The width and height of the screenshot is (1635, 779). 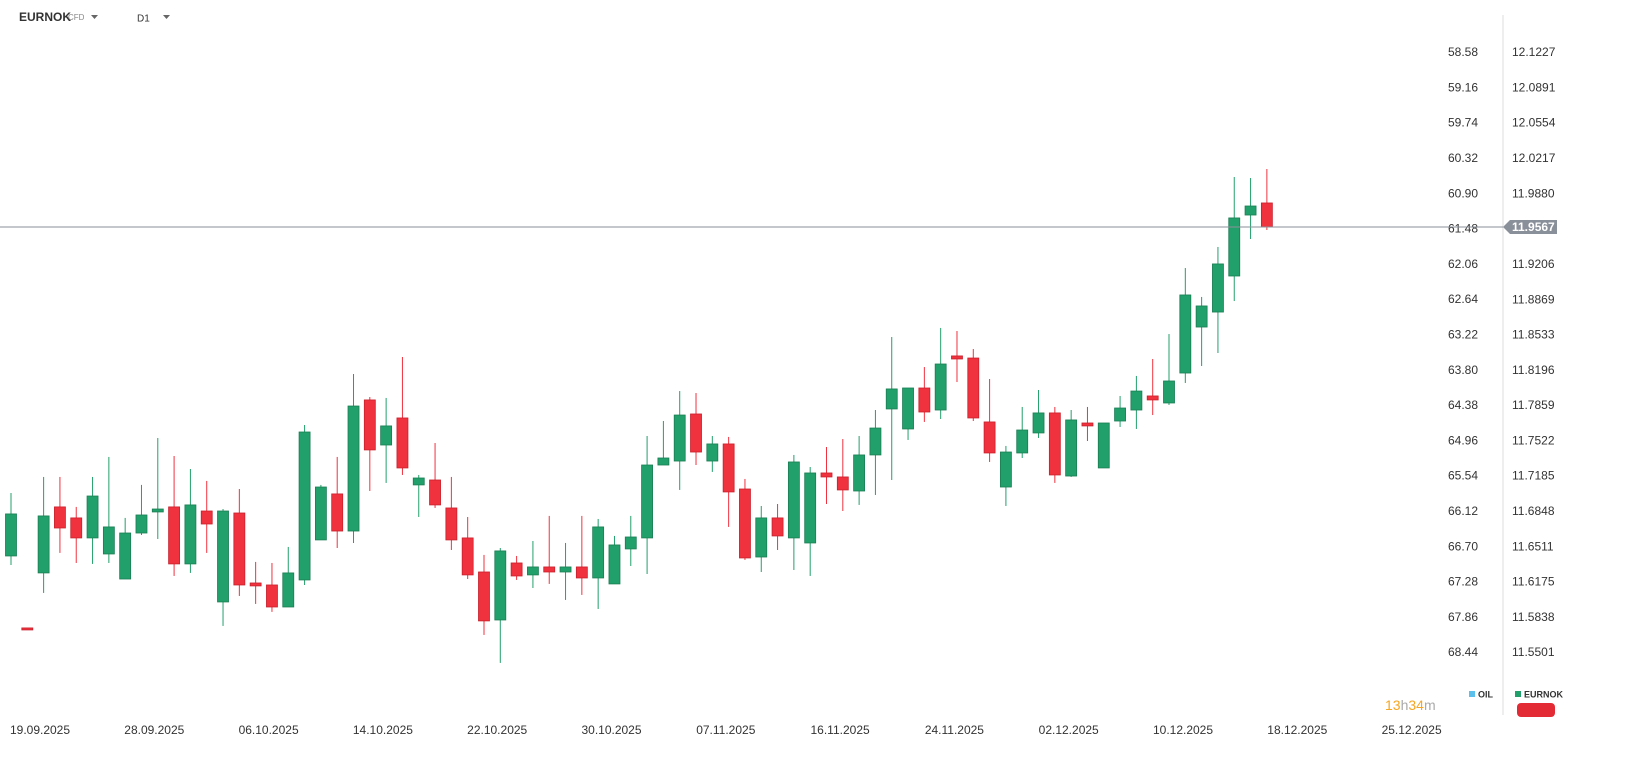 I want to click on y-tick-label: 11.7522, so click(x=1533, y=440).